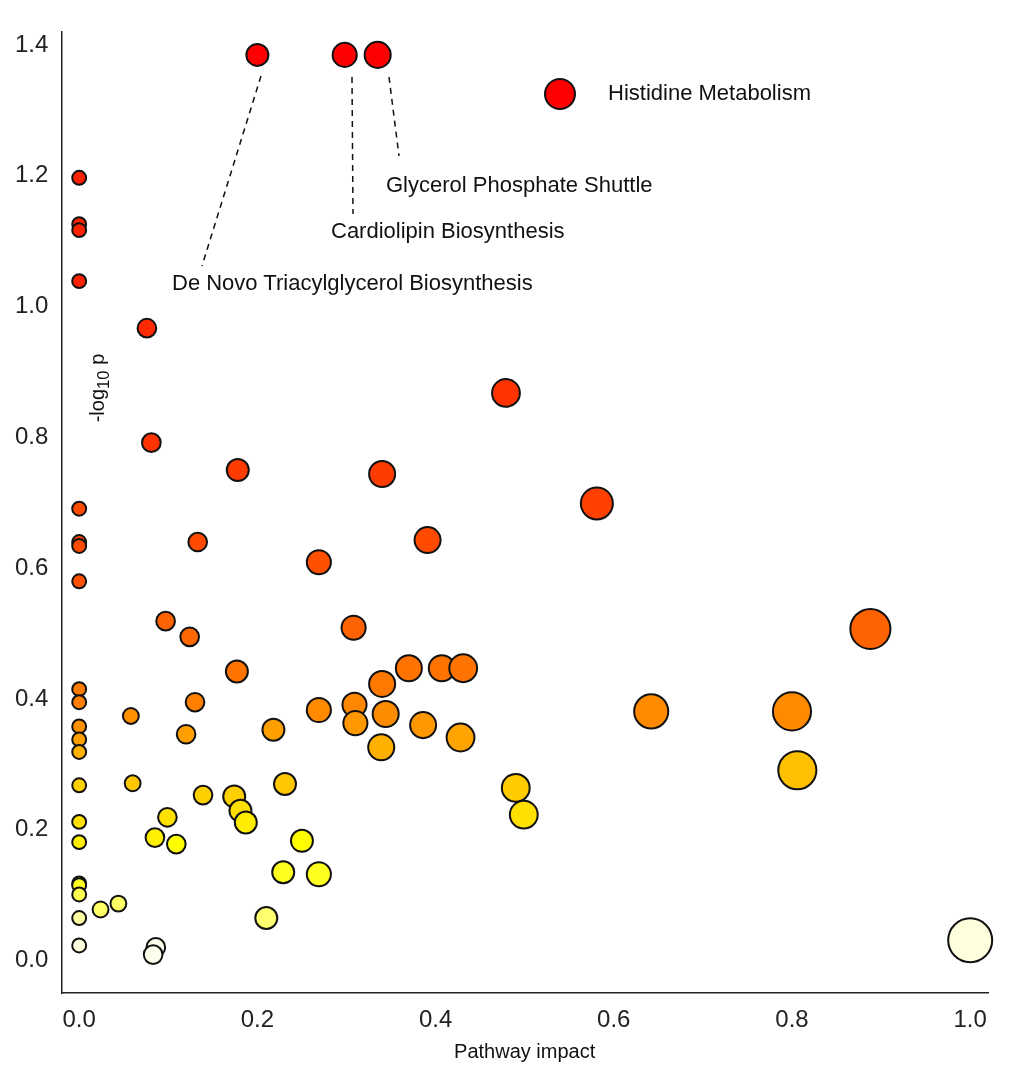 This screenshot has width=1020, height=1073. What do you see at coordinates (31, 436) in the screenshot?
I see `y-tick-label: 0.8` at bounding box center [31, 436].